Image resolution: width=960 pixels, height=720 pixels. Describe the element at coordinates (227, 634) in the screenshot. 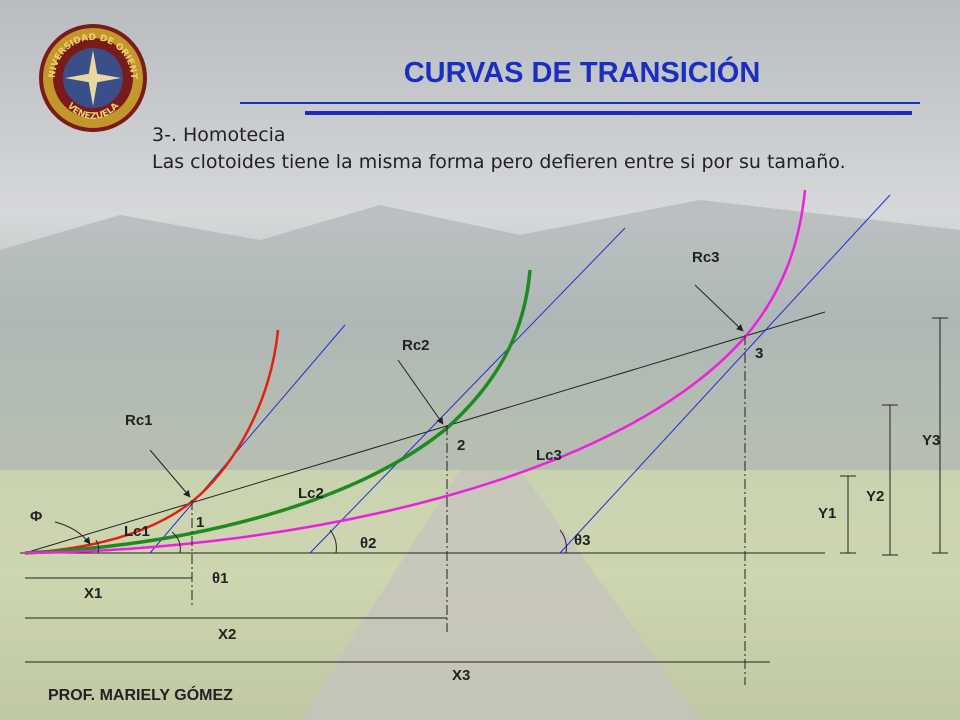

I see `x-dimension-label: X2` at that location.